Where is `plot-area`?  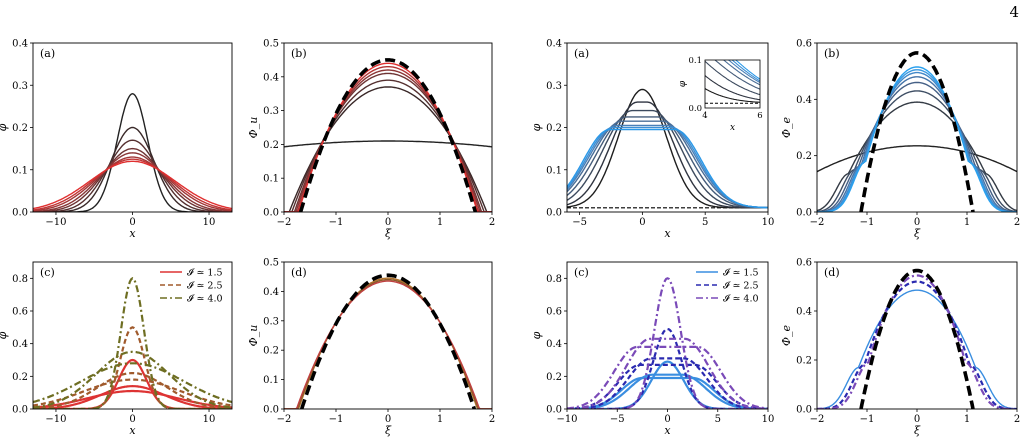 plot-area is located at coordinates (667, 148).